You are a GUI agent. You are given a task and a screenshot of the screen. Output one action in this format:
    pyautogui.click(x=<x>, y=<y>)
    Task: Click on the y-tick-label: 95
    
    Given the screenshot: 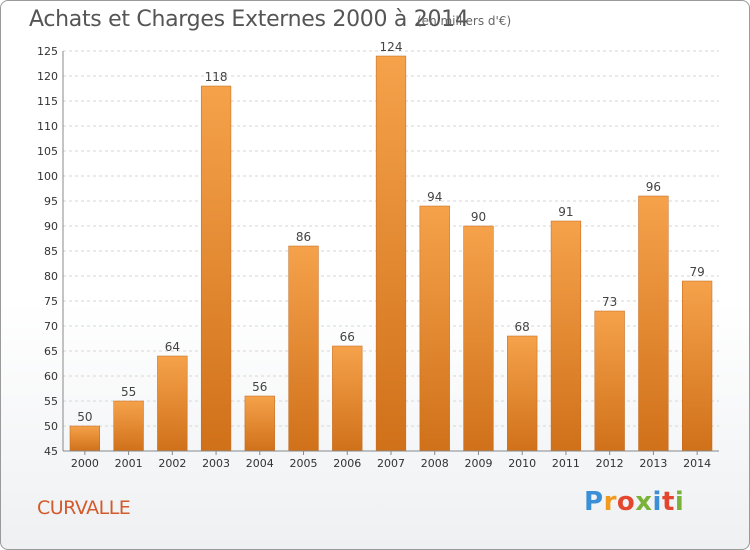 What is the action you would take?
    pyautogui.click(x=51, y=201)
    